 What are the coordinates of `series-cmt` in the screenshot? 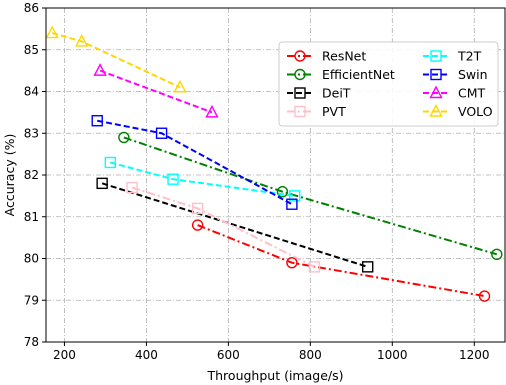 It's located at (156, 90).